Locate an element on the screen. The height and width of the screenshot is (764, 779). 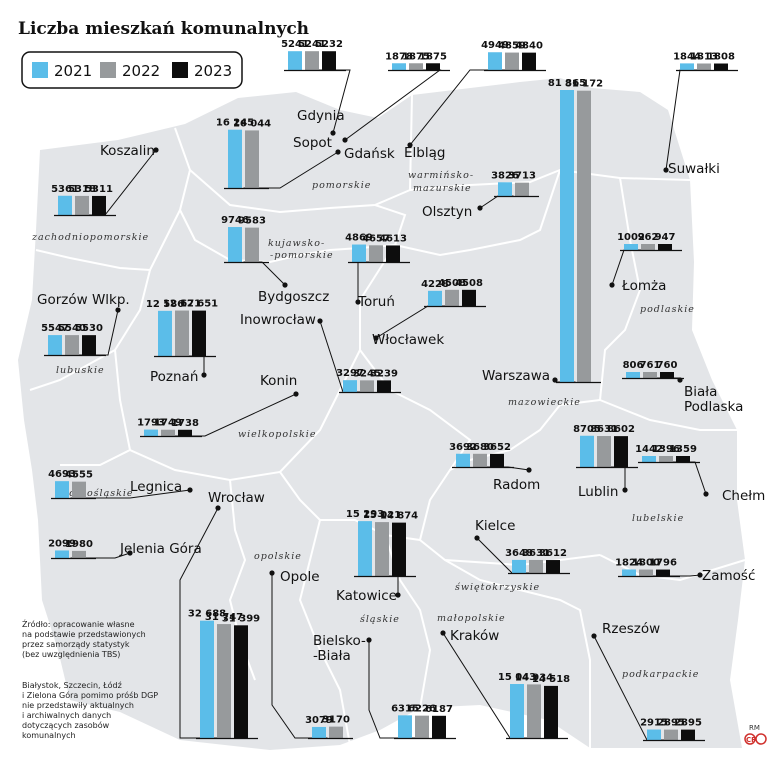
value-label-gorzów-wlkp-2022: 5540 is located at coordinates (72, 328).